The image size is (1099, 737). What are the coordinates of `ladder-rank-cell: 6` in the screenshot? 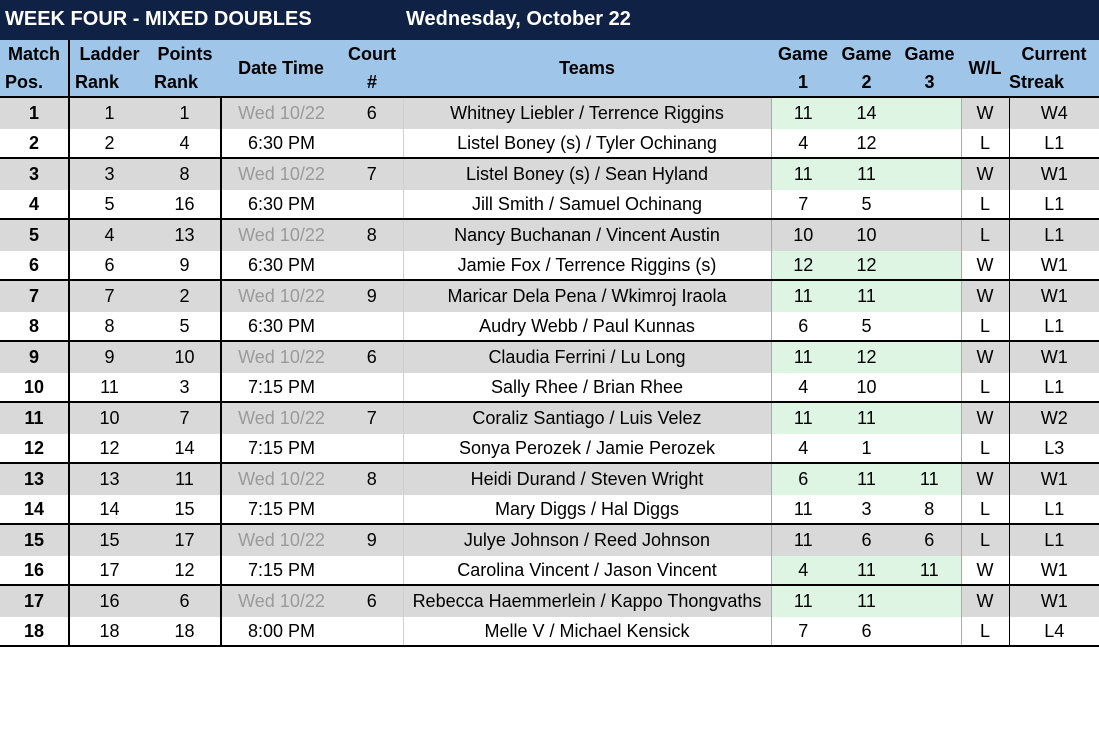 It's located at (109, 266).